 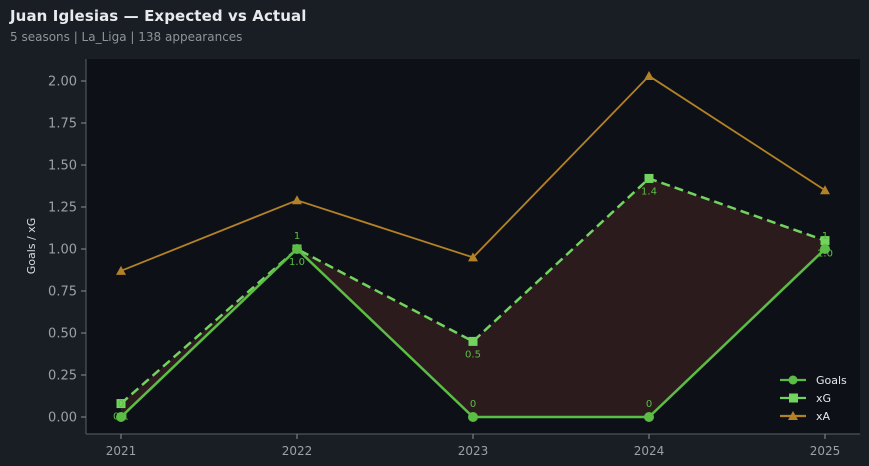 I want to click on x-tick-label: 2024, so click(x=649, y=451).